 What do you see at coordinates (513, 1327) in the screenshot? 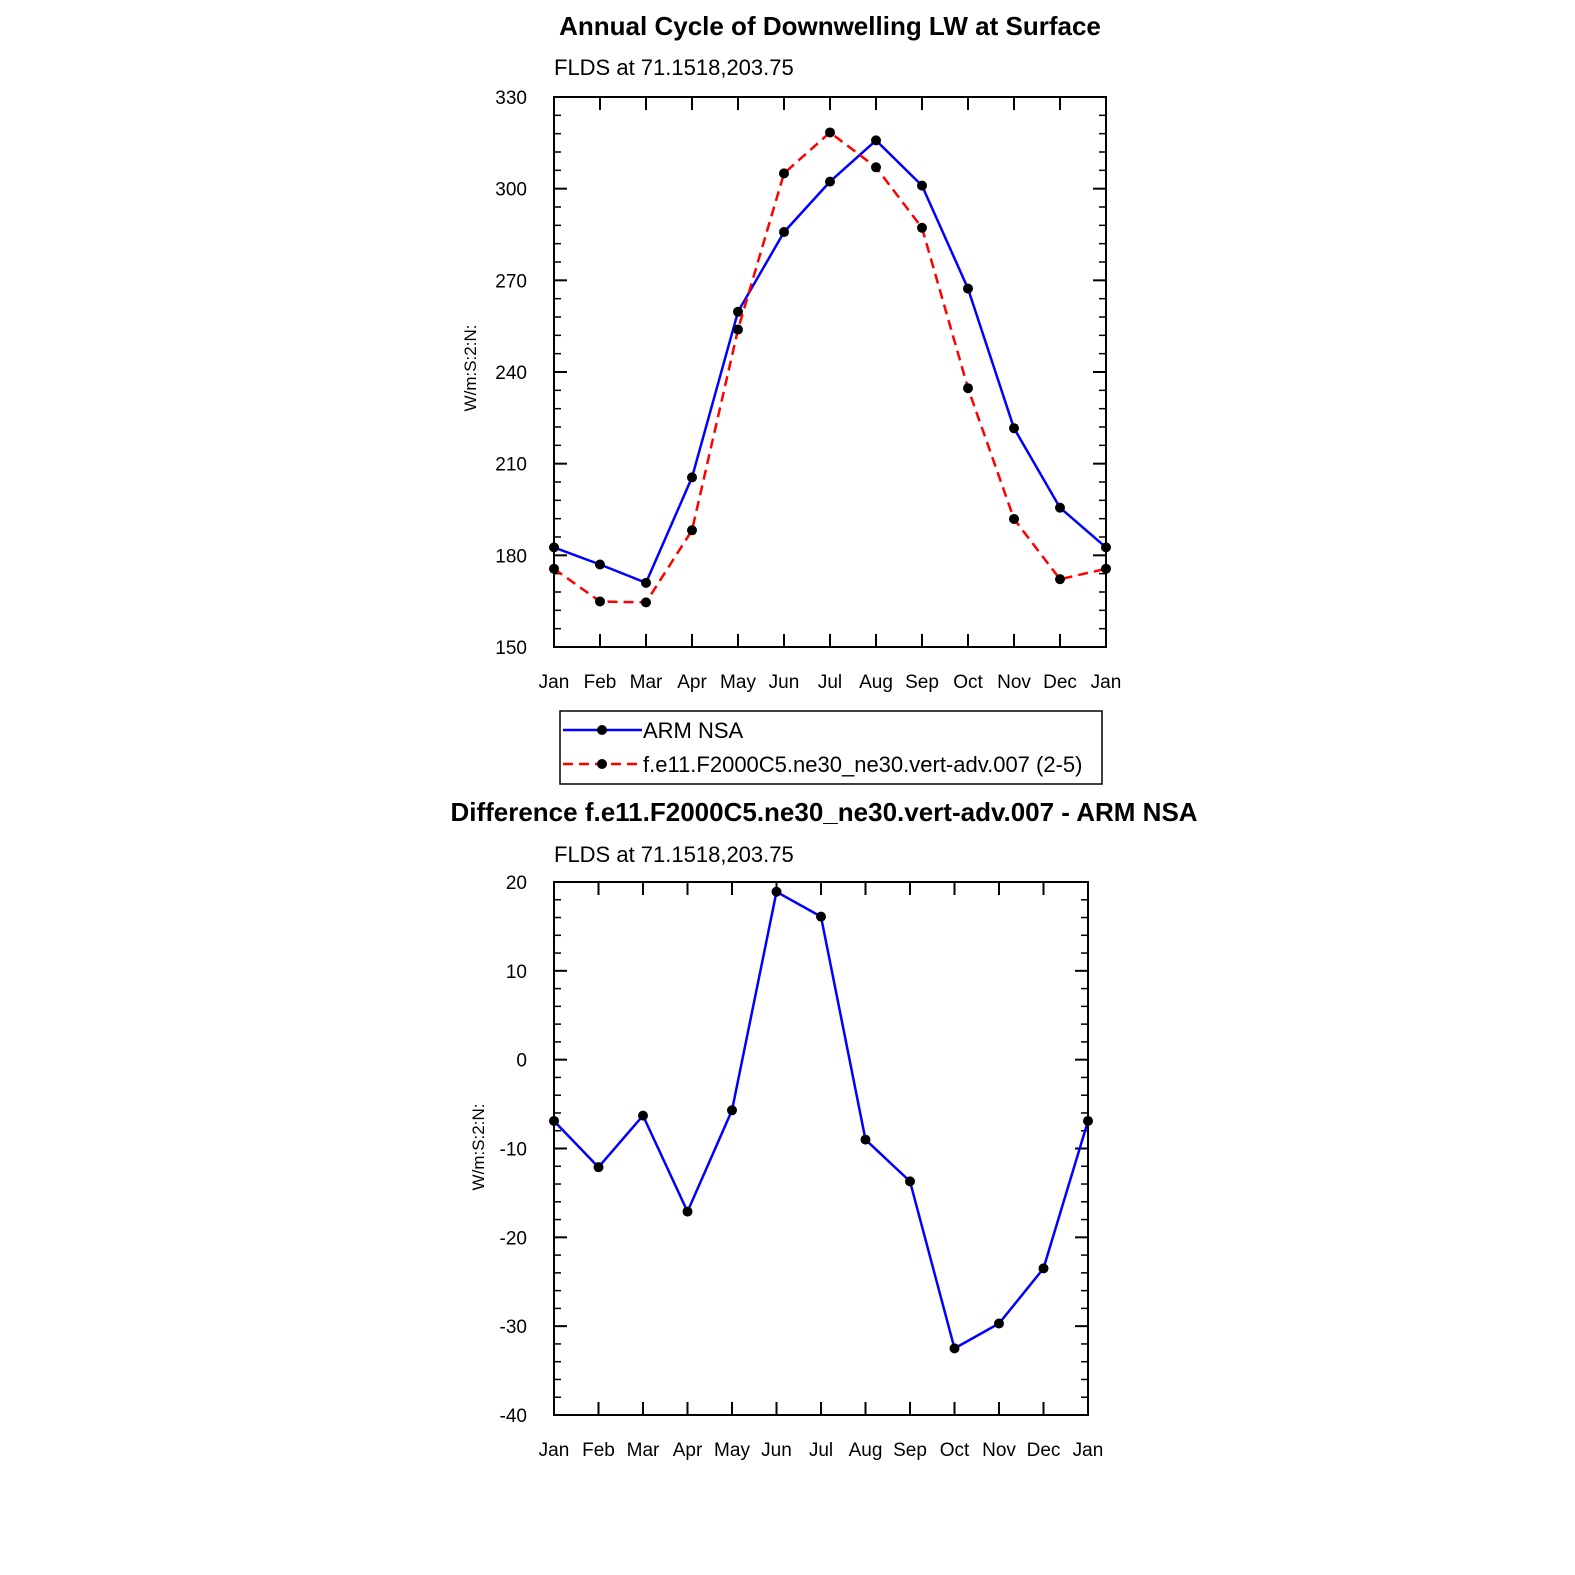
I see `y-tick-label: -30` at bounding box center [513, 1327].